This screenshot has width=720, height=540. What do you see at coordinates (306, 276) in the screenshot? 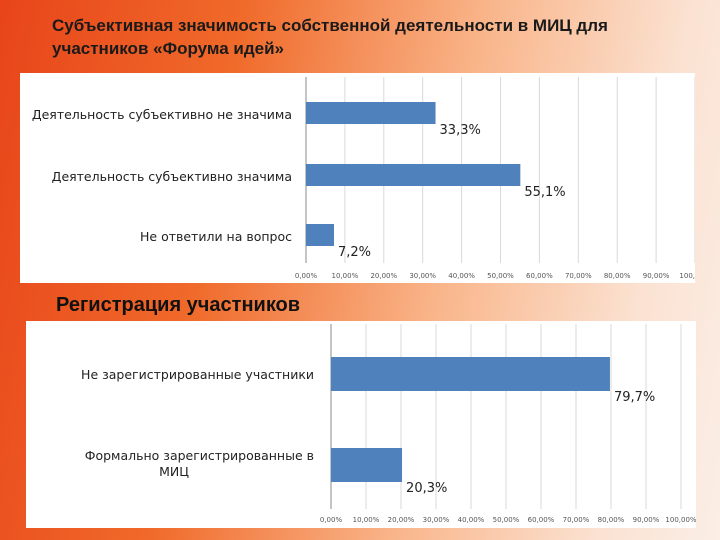
I see `chart1-tick-label: 0,00%` at bounding box center [306, 276].